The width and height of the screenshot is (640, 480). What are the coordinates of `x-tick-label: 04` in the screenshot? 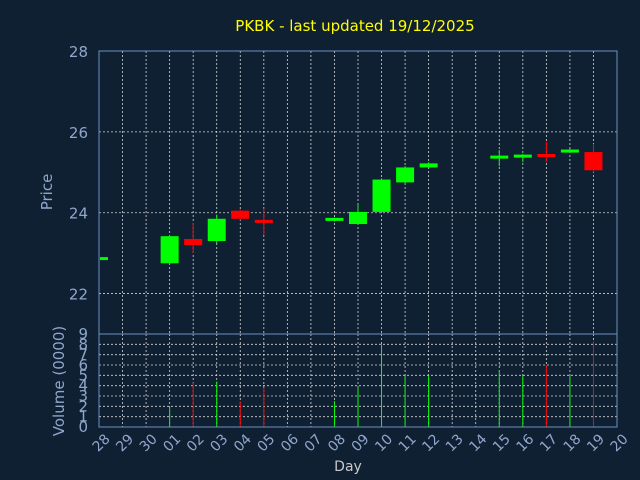 It's located at (243, 443).